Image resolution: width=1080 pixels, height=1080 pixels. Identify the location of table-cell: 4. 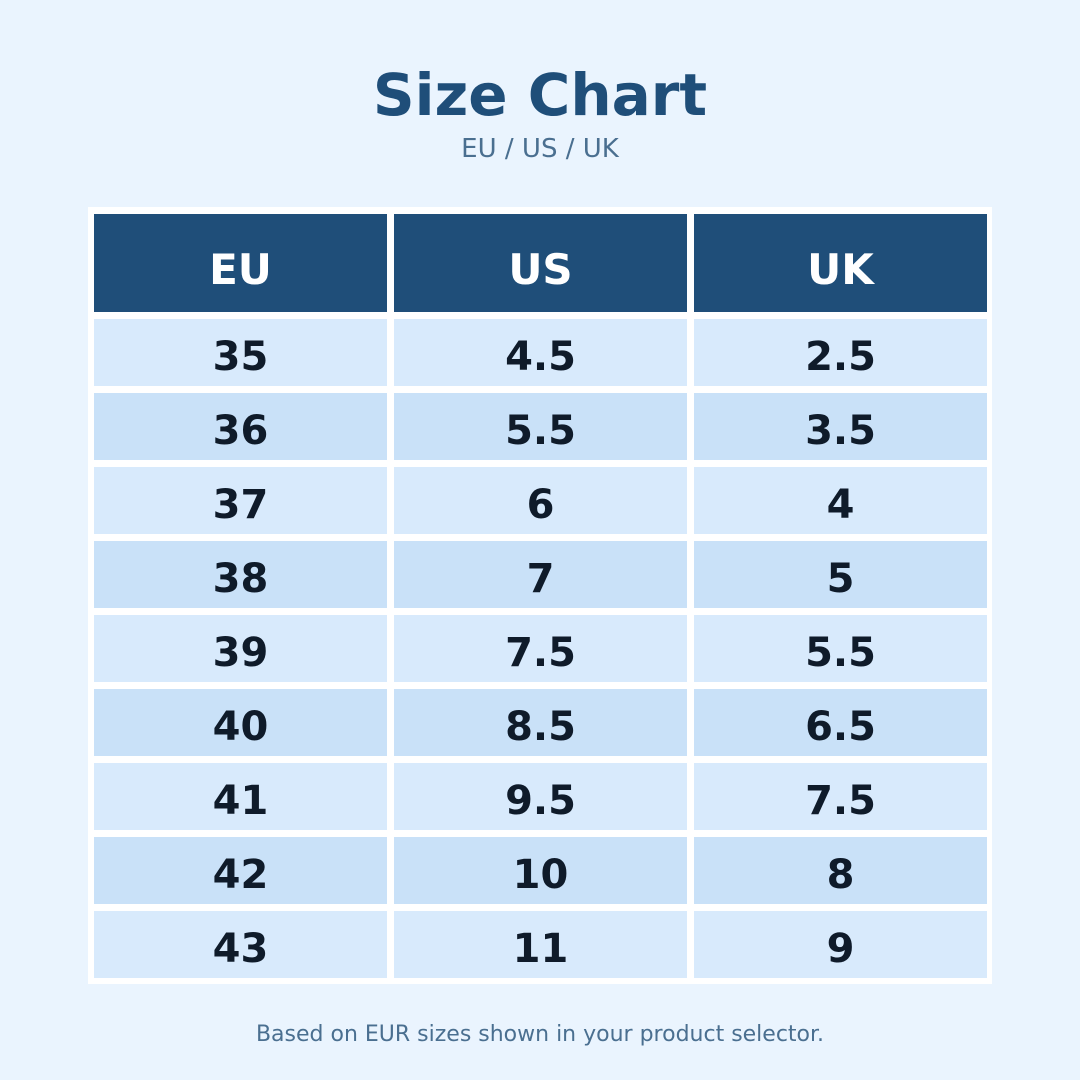
(840, 500).